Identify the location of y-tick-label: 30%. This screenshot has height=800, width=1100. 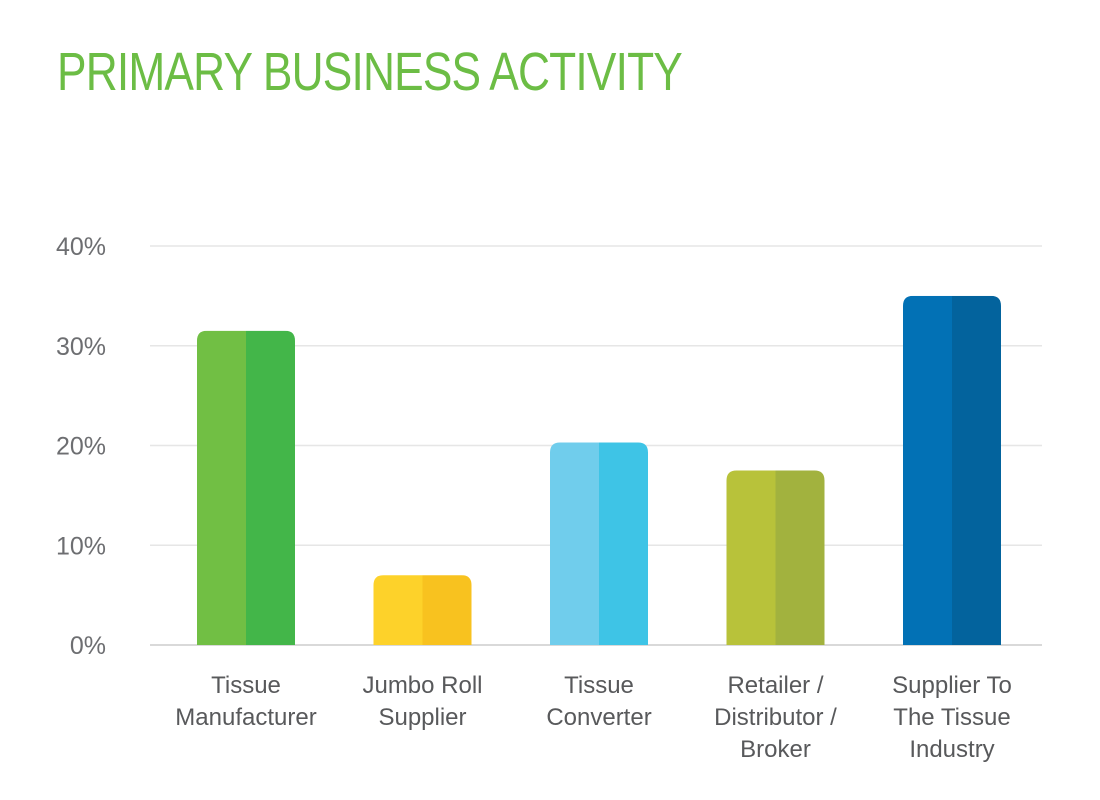
(81, 347).